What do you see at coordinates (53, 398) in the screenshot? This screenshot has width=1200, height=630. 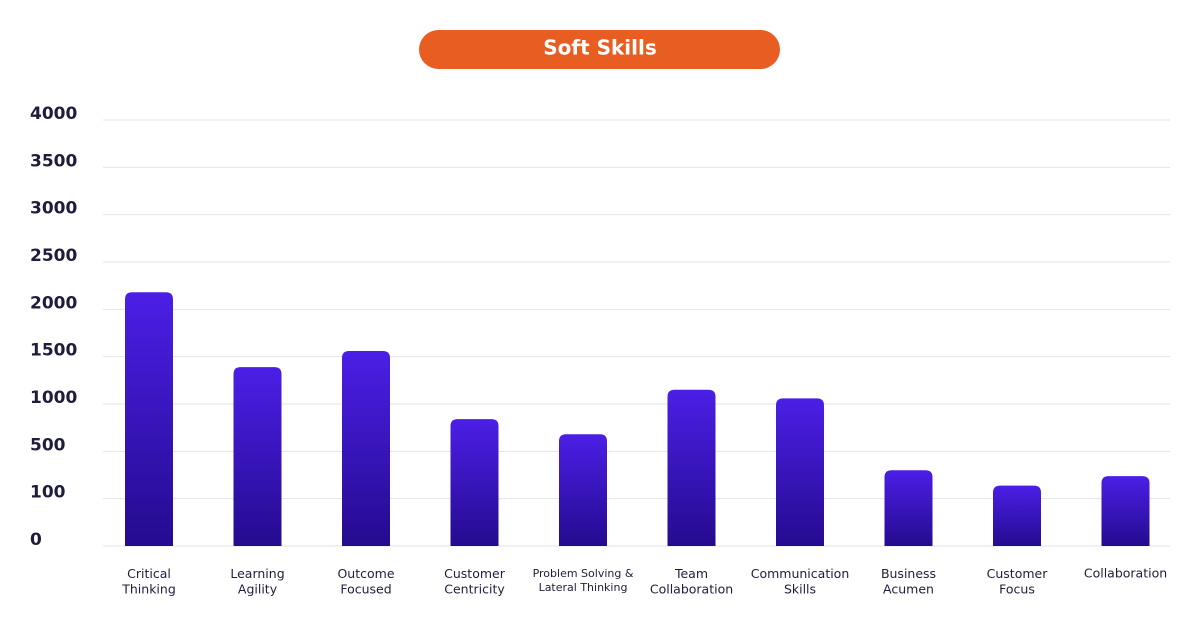 I see `y-tick-label: 1000` at bounding box center [53, 398].